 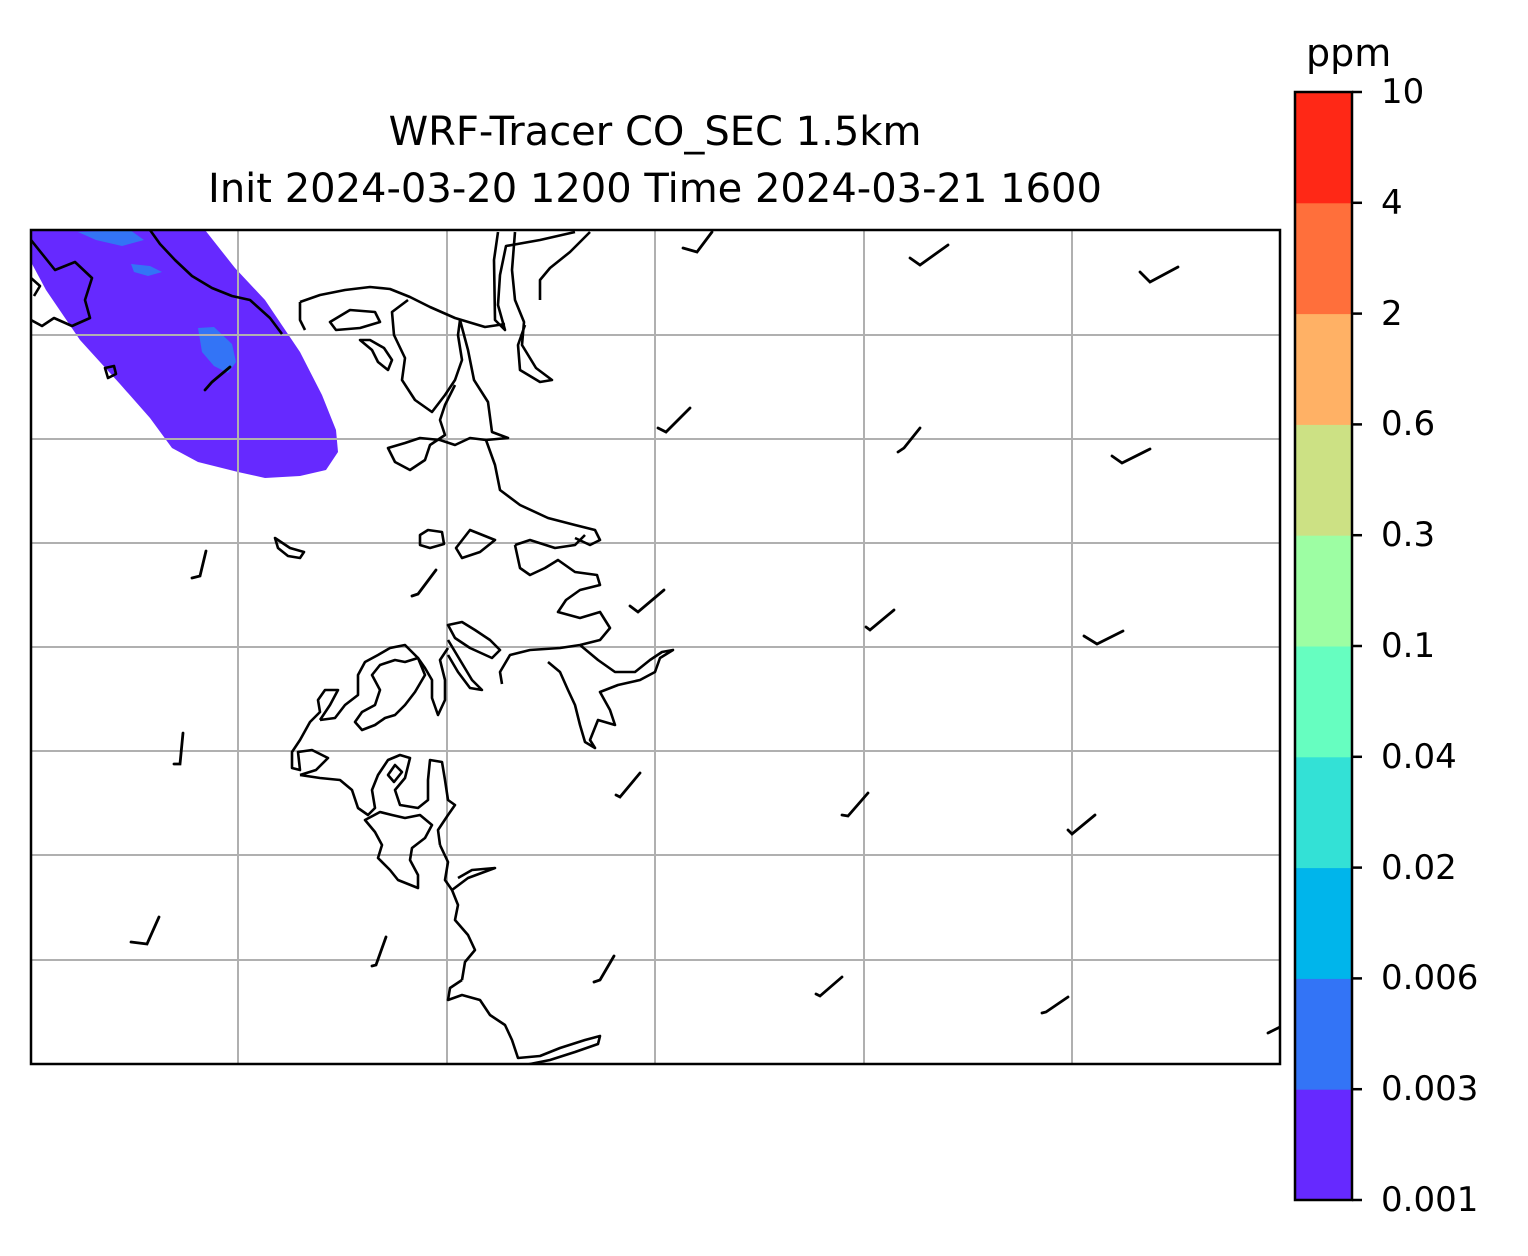 I want to click on plume-contour-low, so click(x=184, y=354).